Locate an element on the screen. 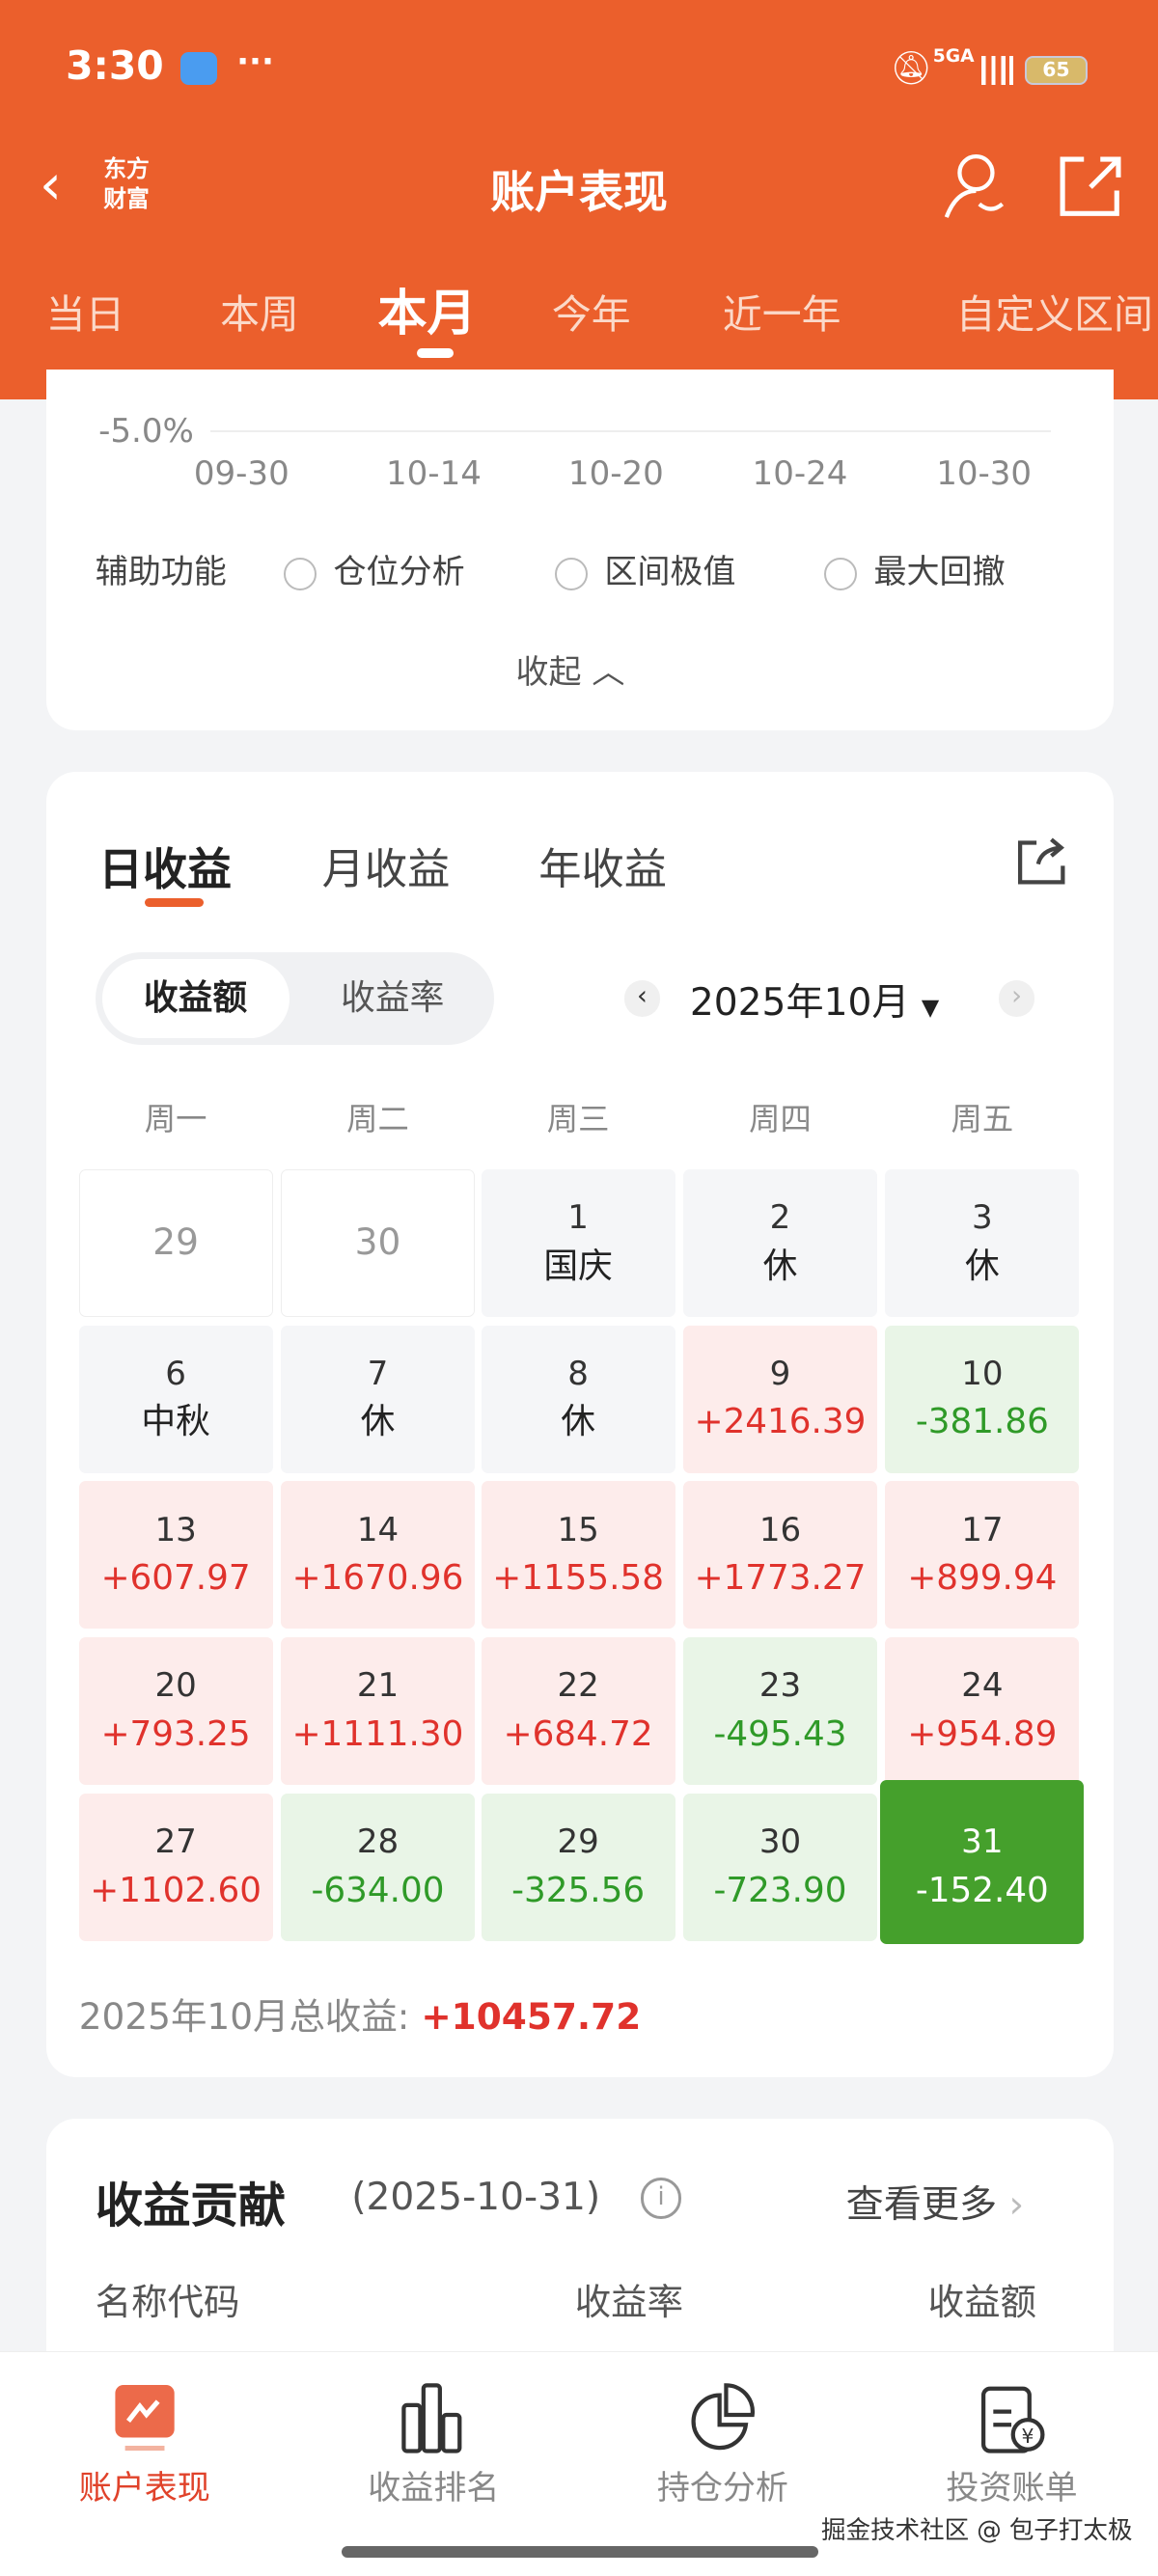  bell-muted-icon: 🔕︎ is located at coordinates (911, 69).